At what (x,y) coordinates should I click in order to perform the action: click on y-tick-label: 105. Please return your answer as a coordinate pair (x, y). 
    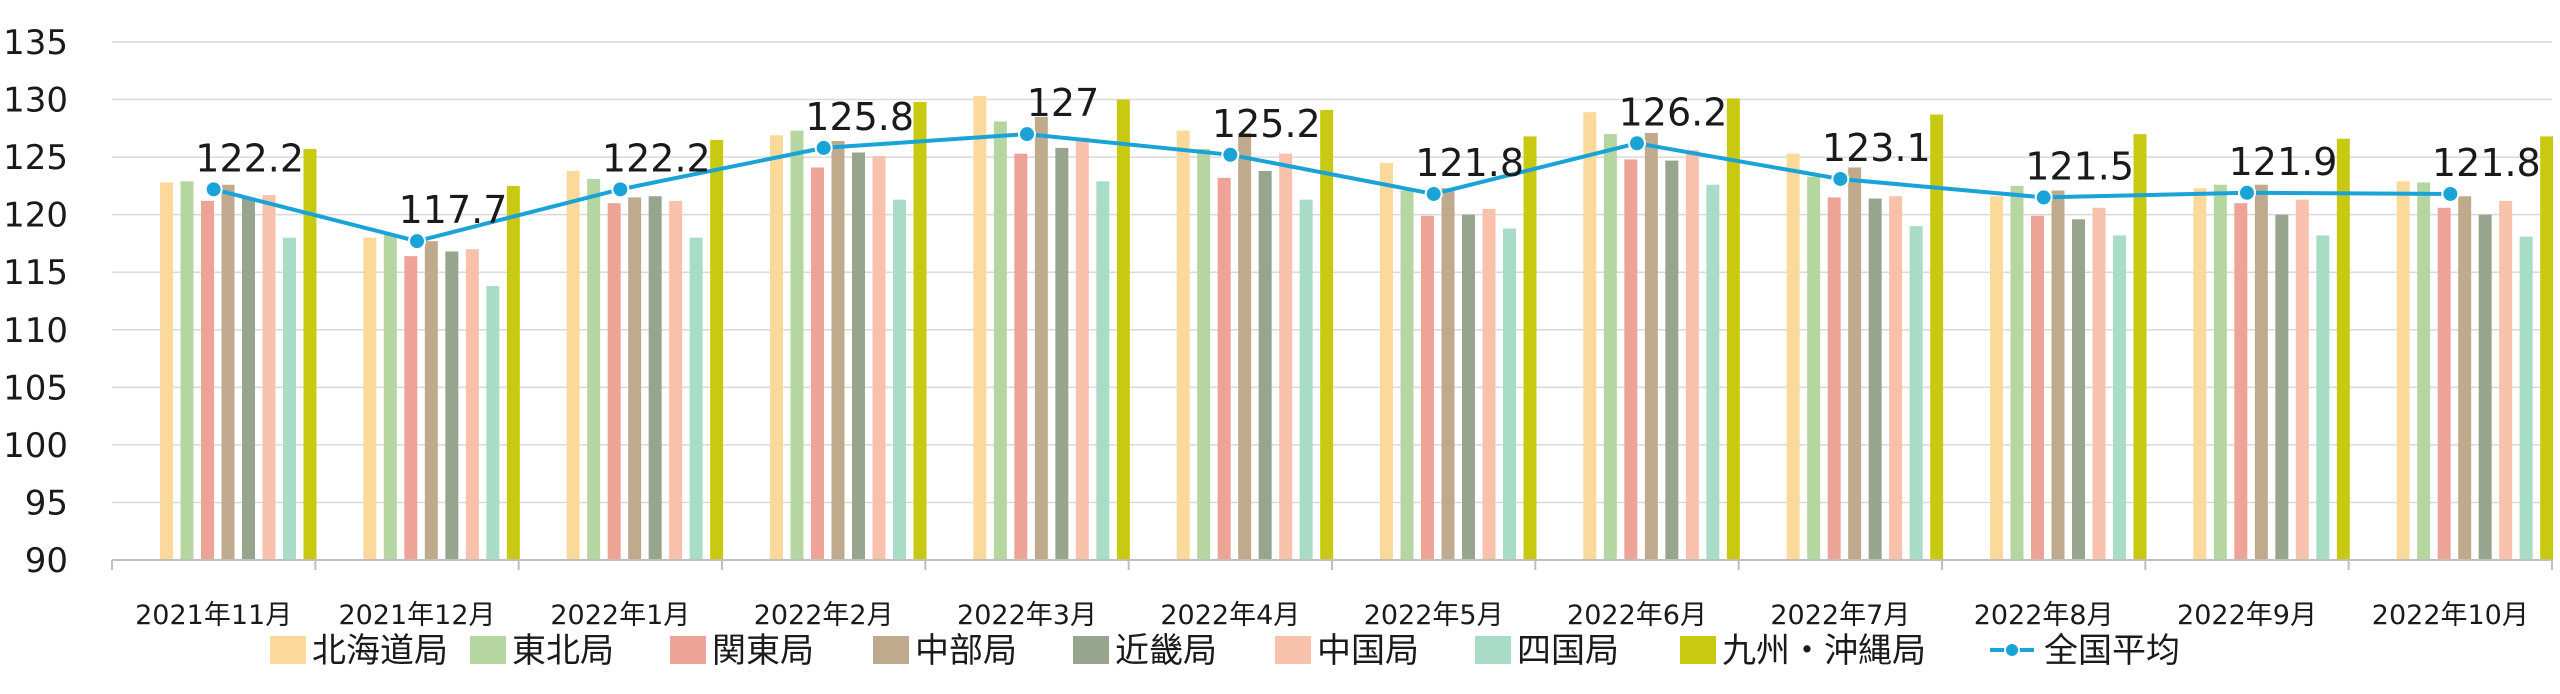
    Looking at the image, I should click on (35, 388).